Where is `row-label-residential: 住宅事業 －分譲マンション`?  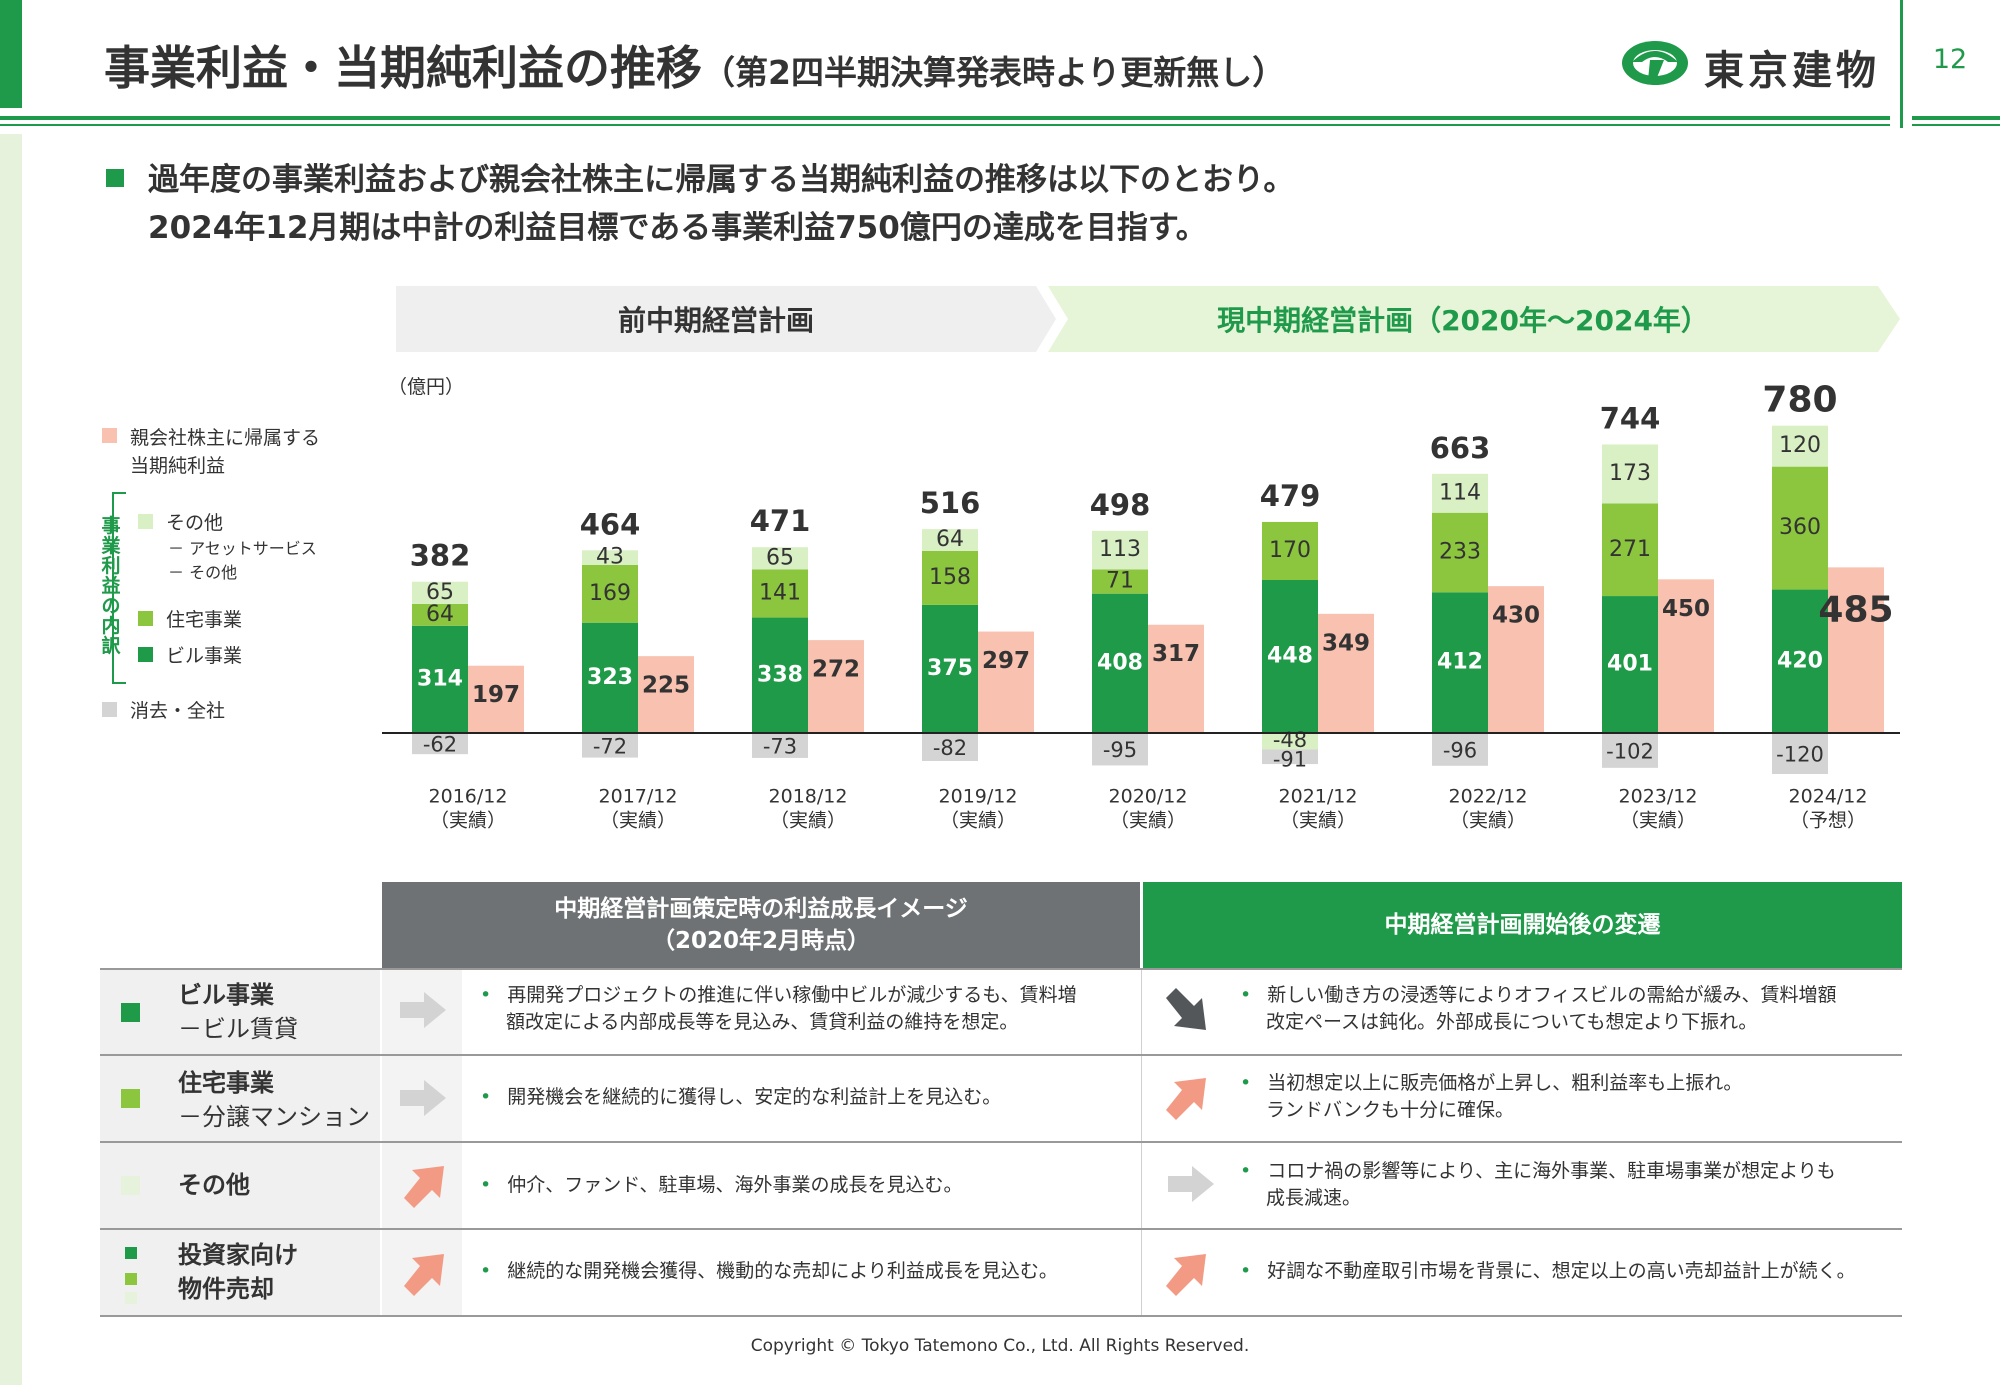
row-label-residential: 住宅事業 －分譲マンション is located at coordinates (274, 1100).